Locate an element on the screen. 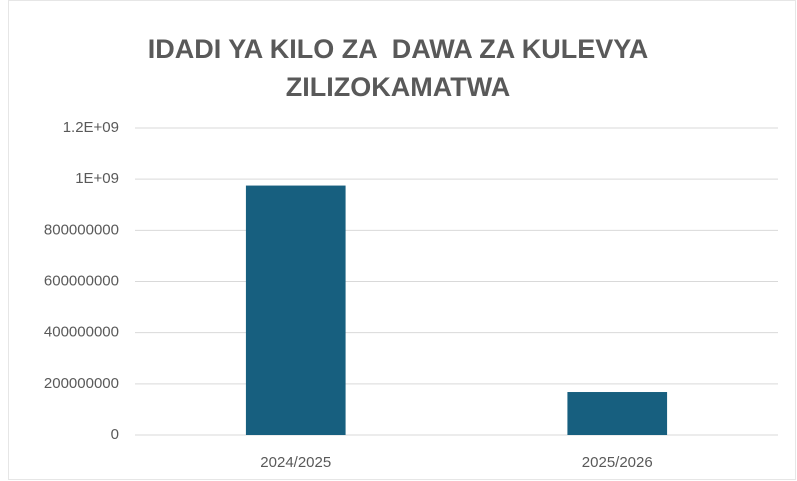 The width and height of the screenshot is (797, 481). y-tick-label: 0 is located at coordinates (115, 434).